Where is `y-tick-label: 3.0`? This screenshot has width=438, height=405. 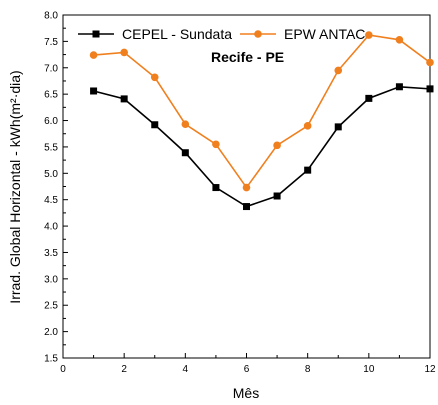
y-tick-label: 3.0 is located at coordinates (51, 279).